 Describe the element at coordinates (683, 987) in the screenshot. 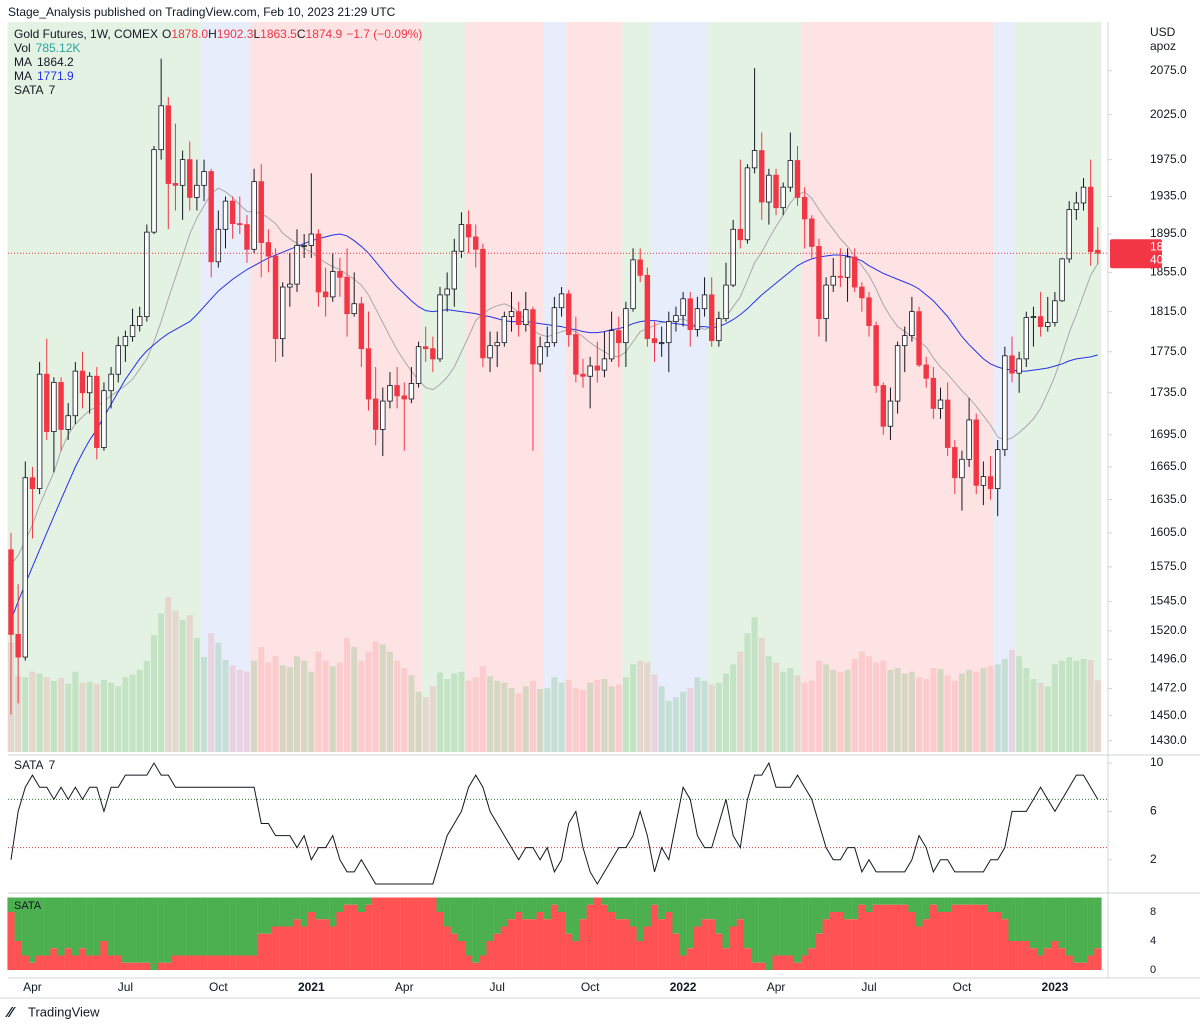

I see `x-tick-label: 2022` at that location.